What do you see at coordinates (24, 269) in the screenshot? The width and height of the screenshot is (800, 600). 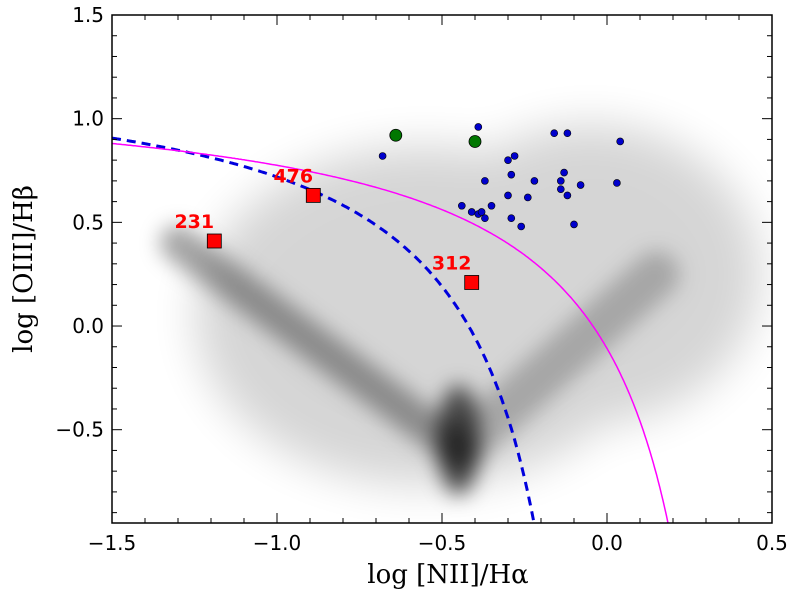 I see `y-axis-label: log [OIII]/Hβ` at bounding box center [24, 269].